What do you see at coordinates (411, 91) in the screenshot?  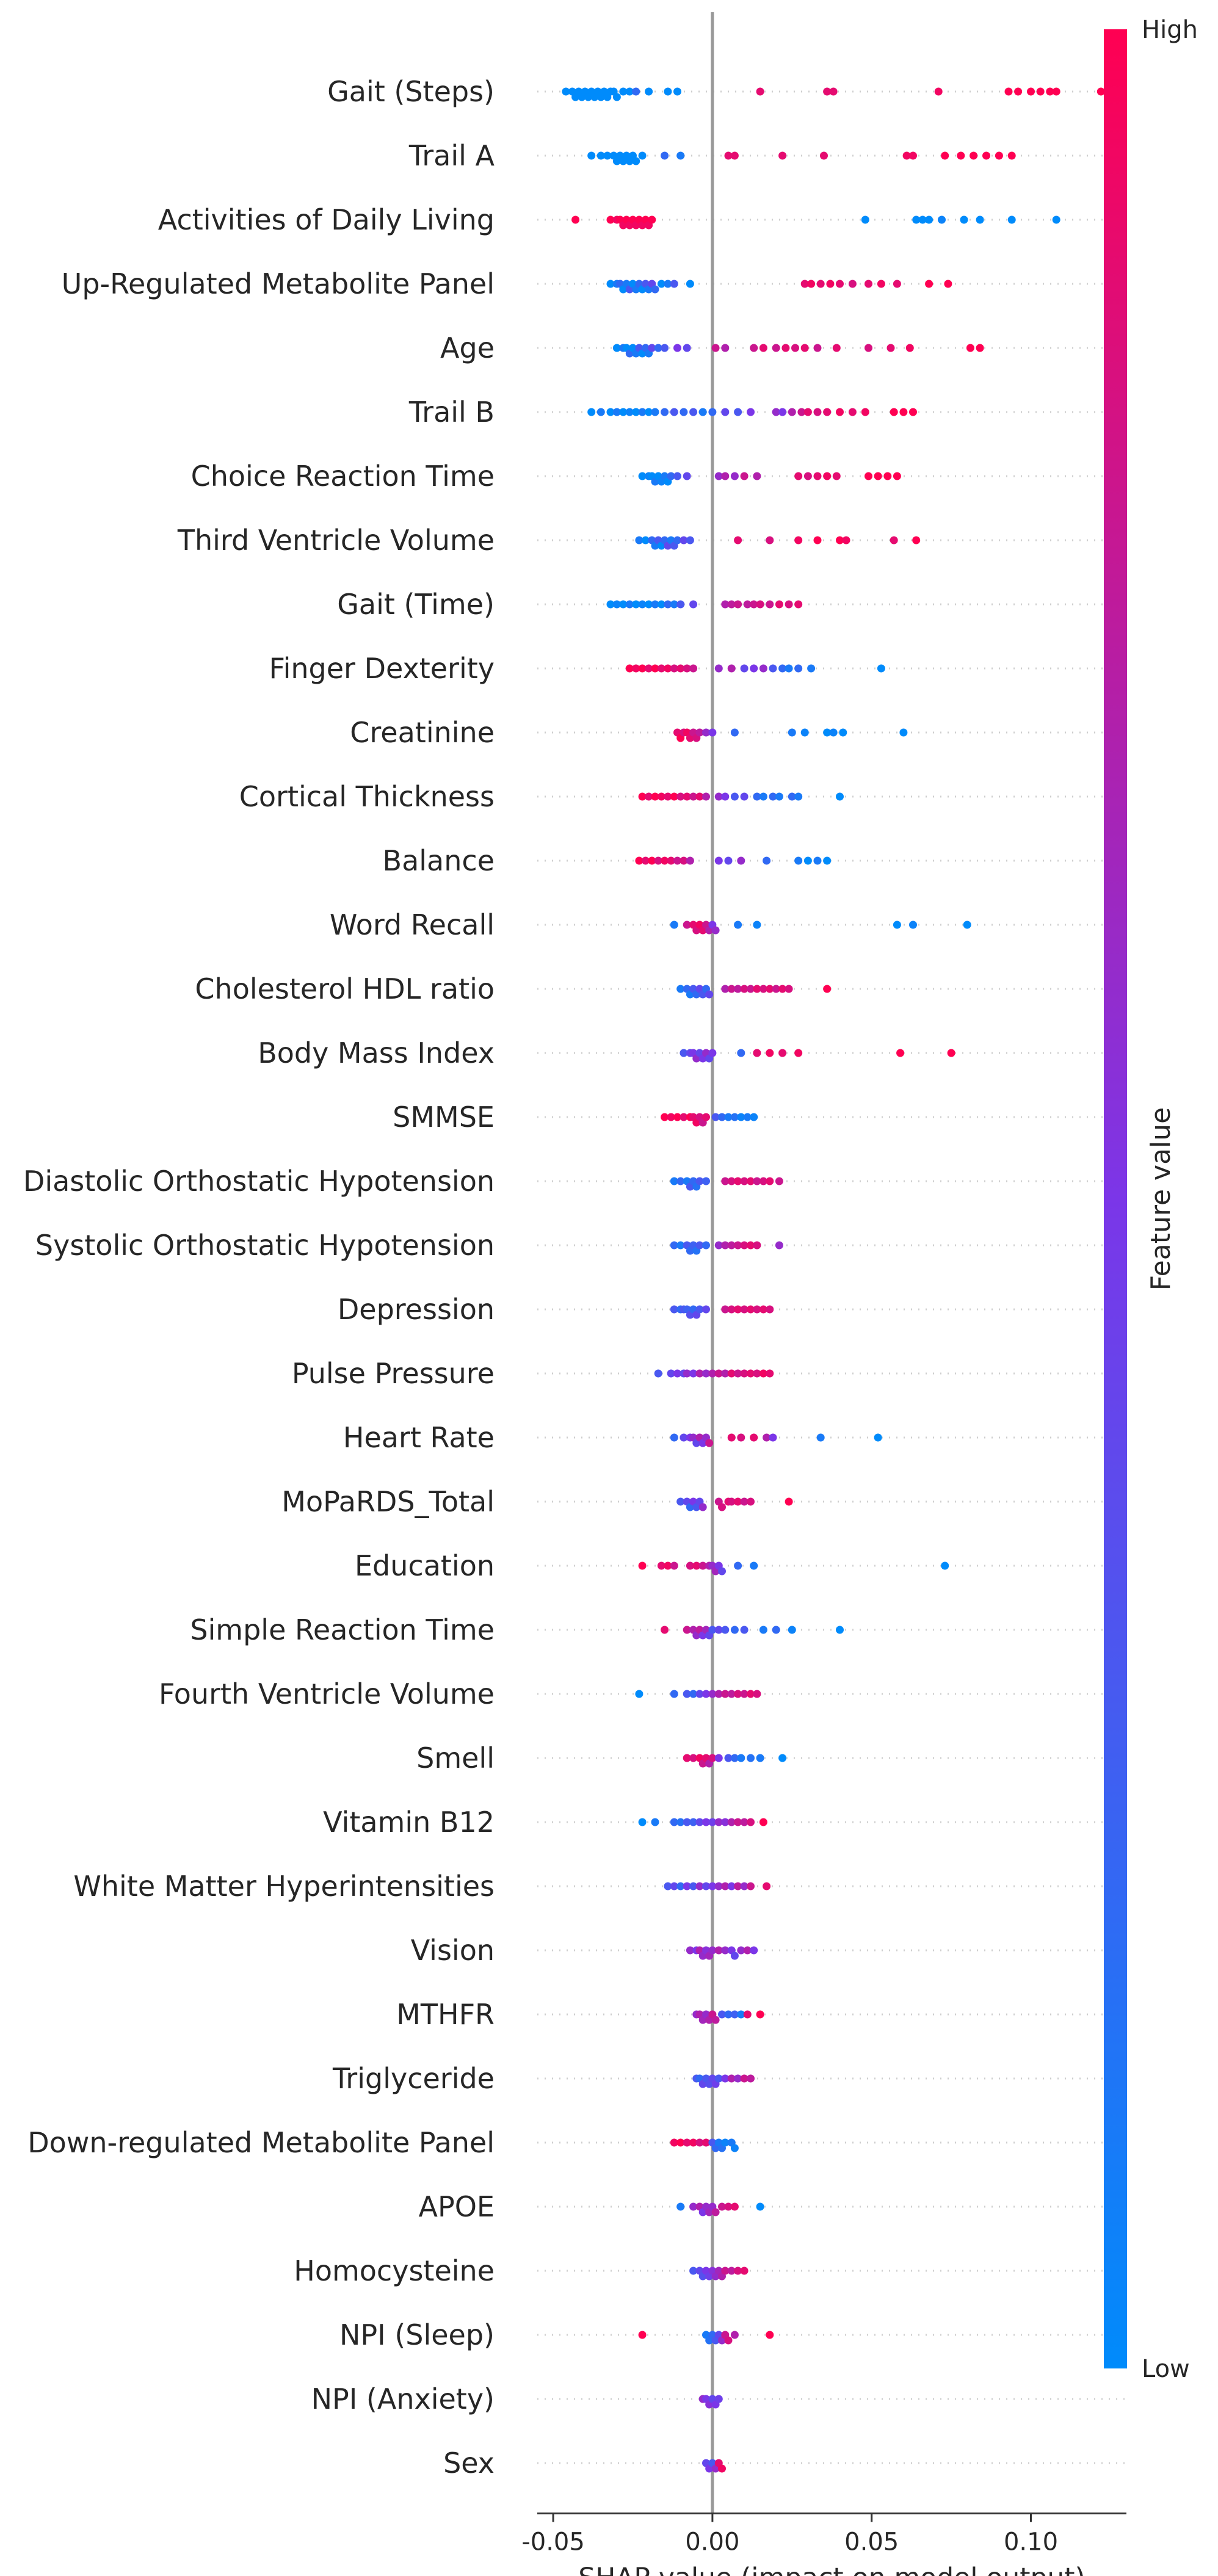 I see `feature-label: Gait (Steps)` at bounding box center [411, 91].